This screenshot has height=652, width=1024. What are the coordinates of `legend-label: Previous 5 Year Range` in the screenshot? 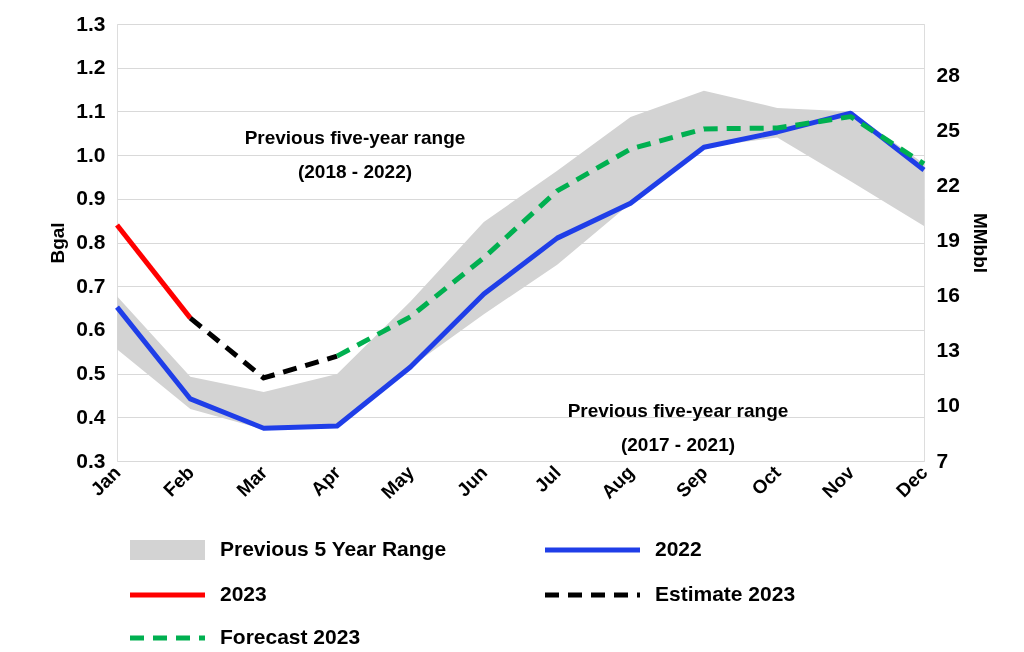 It's located at (333, 548).